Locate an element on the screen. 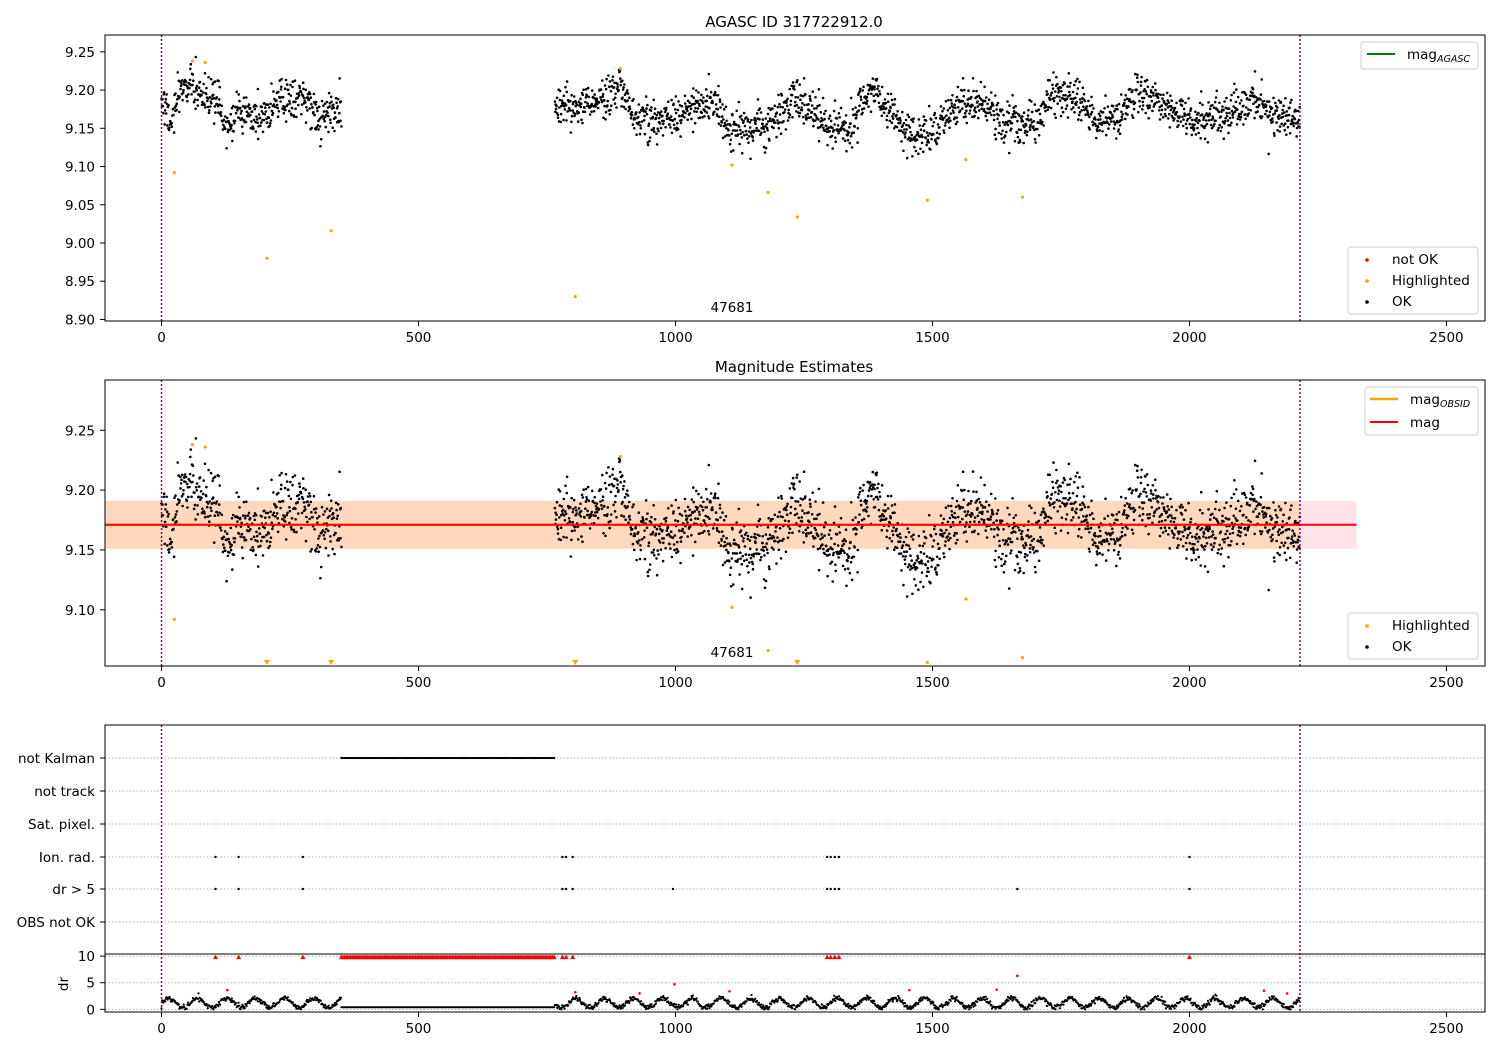 The height and width of the screenshot is (1050, 1500). dr-point is located at coordinates (265, 1003).